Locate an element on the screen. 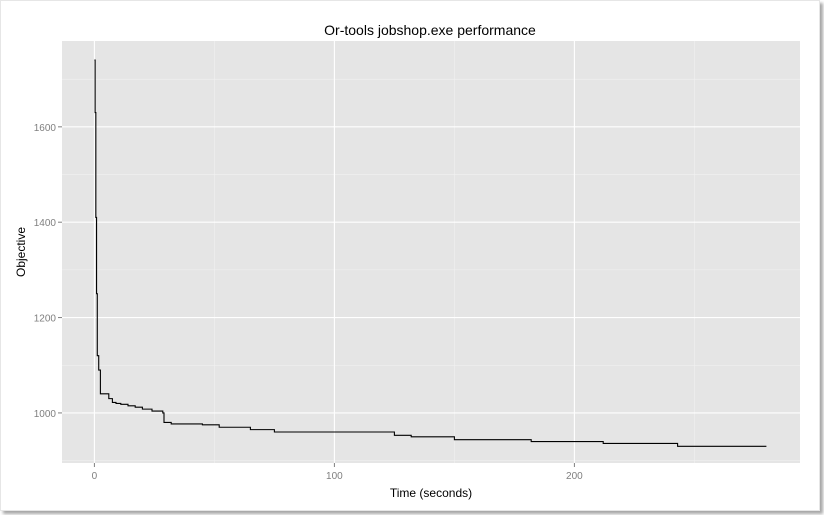  x-tick-label: 200 is located at coordinates (574, 476).